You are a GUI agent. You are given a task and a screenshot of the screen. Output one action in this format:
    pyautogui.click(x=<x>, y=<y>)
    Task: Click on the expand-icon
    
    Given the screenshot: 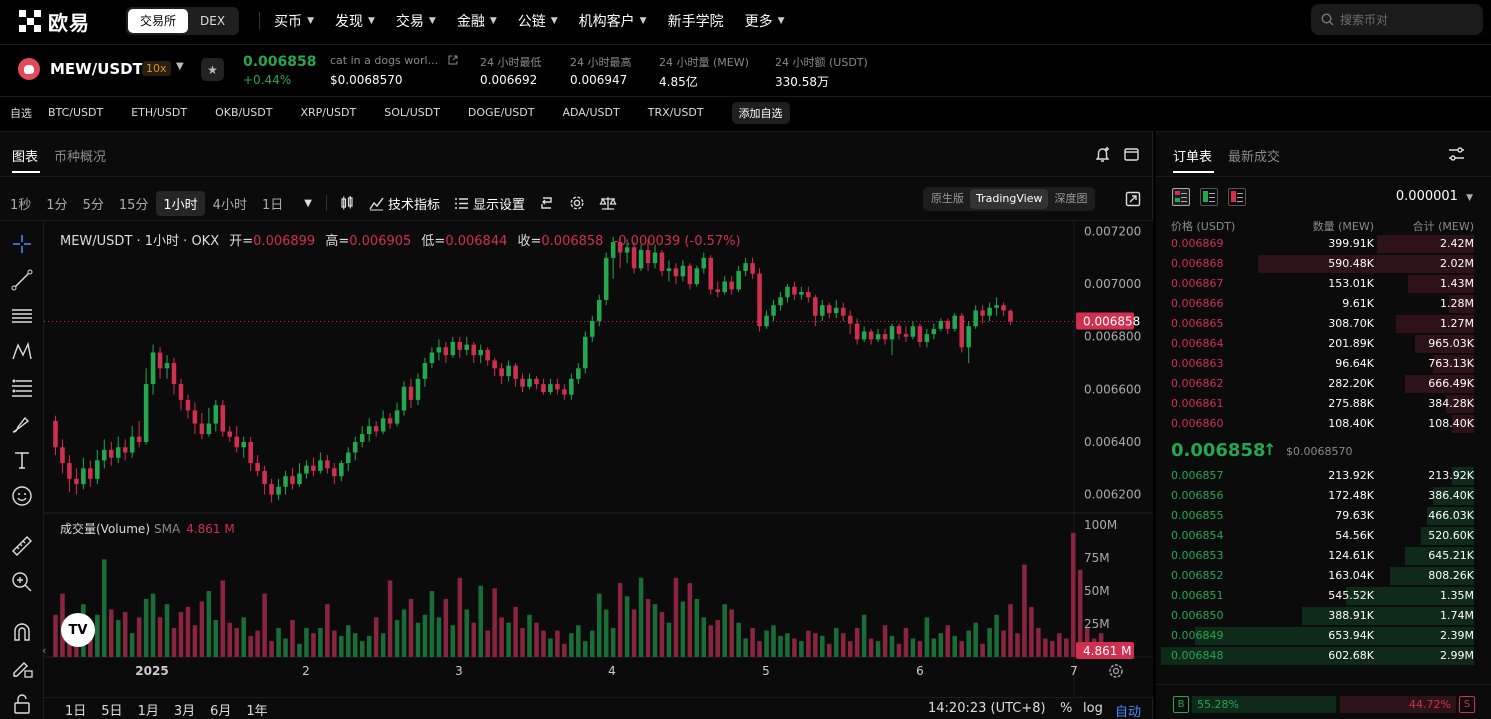 What is the action you would take?
    pyautogui.click(x=1133, y=199)
    